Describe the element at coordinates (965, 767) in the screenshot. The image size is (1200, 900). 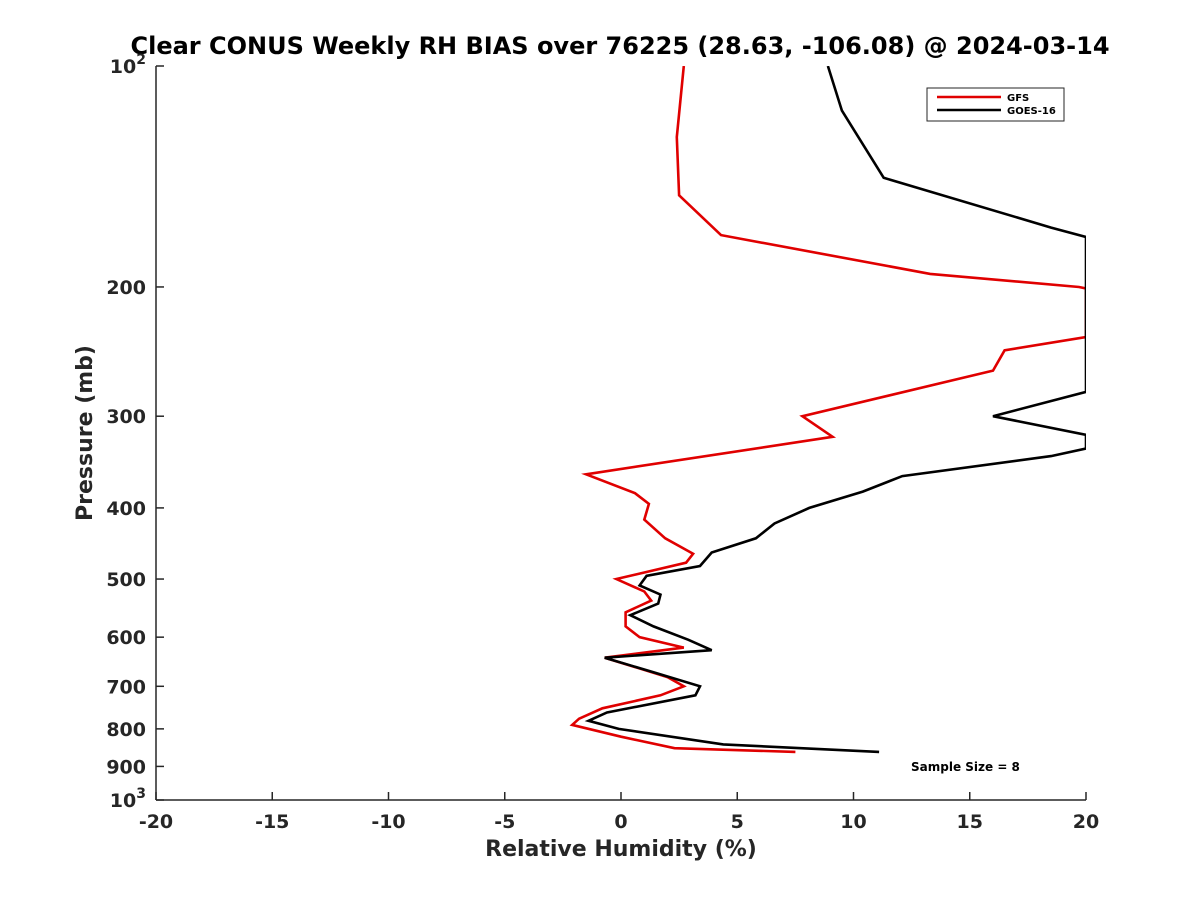
I see `sample-size-annotation: Sample Size = 8` at that location.